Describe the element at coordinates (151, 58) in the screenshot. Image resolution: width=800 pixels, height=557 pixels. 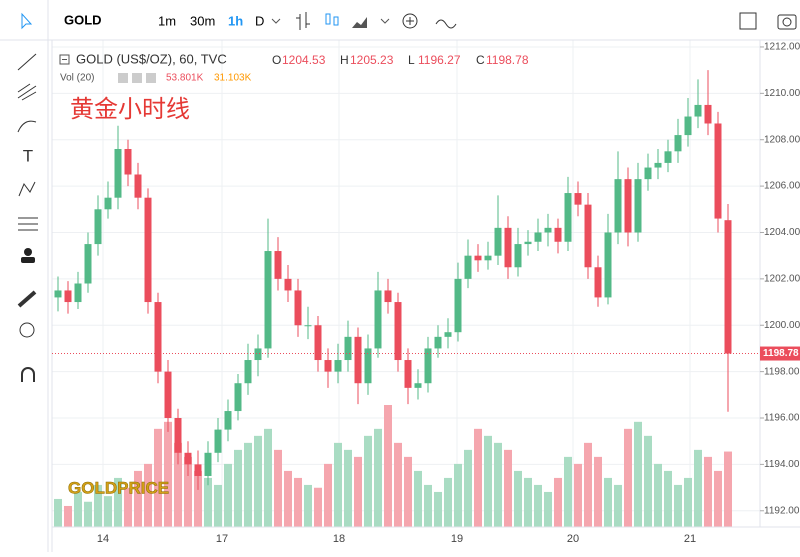
I see `chart-title: GOLD (US$/OZ), 60, TVC` at that location.